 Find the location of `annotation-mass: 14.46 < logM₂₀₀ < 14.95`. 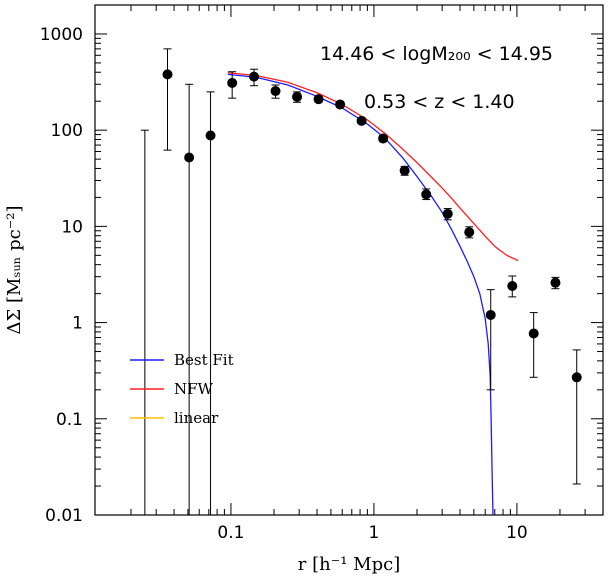

annotation-mass: 14.46 < logM₂₀₀ < 14.95 is located at coordinates (436, 54).